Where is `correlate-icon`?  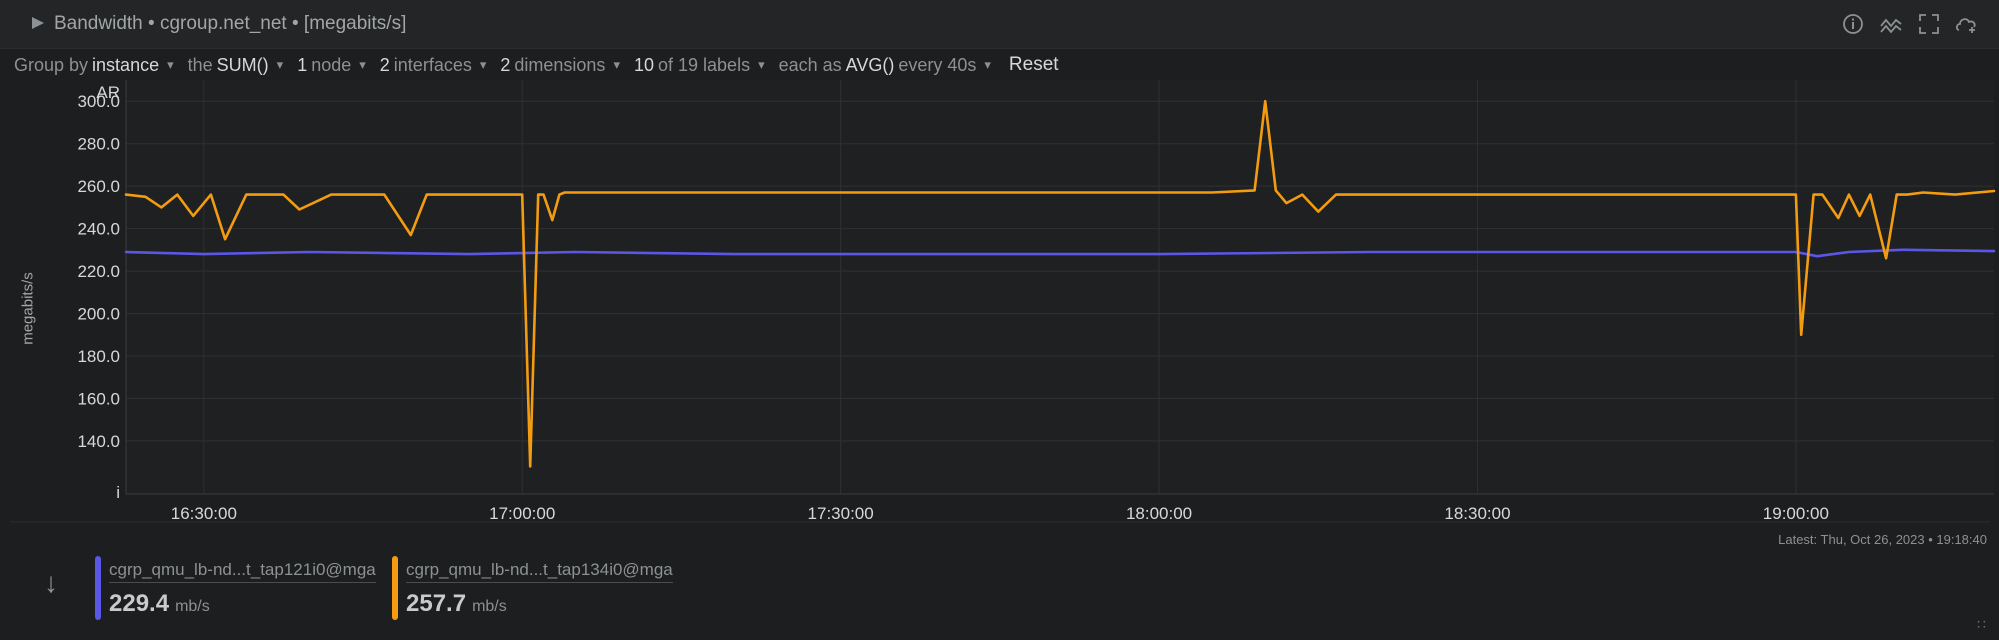
correlate-icon is located at coordinates (1891, 24).